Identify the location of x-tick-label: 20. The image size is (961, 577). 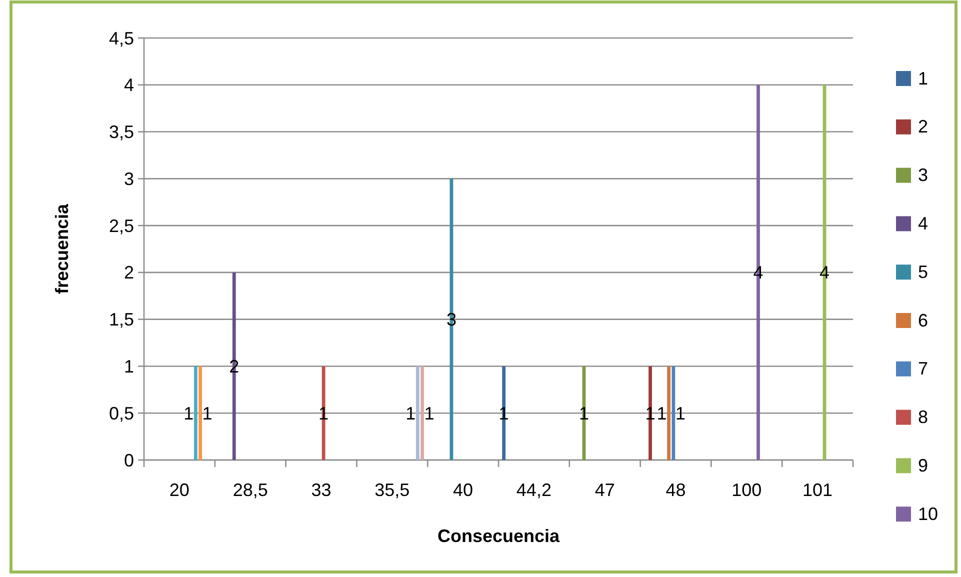
(179, 490).